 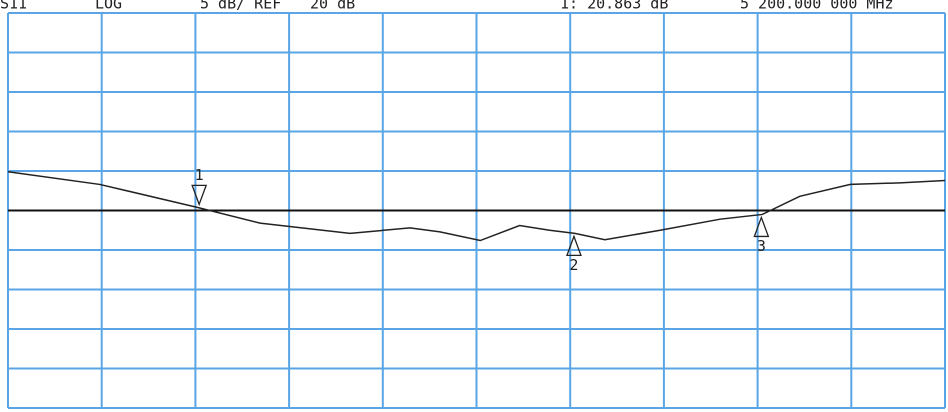 What do you see at coordinates (13, 6) in the screenshot?
I see `header-text: S11` at bounding box center [13, 6].